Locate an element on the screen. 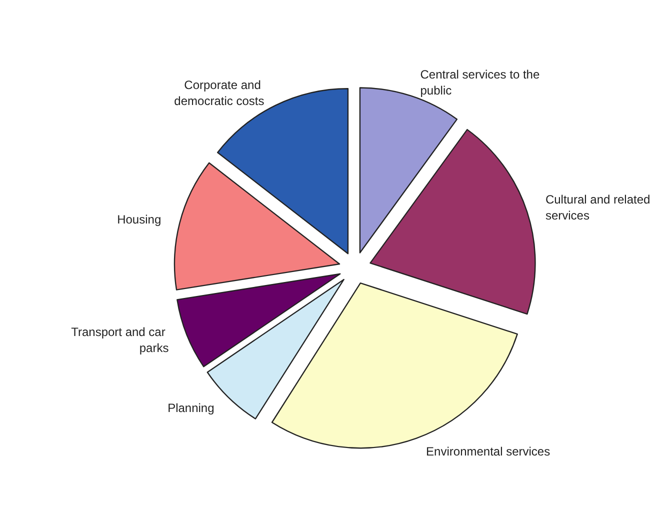  slice-label: Environmental services is located at coordinates (488, 451).